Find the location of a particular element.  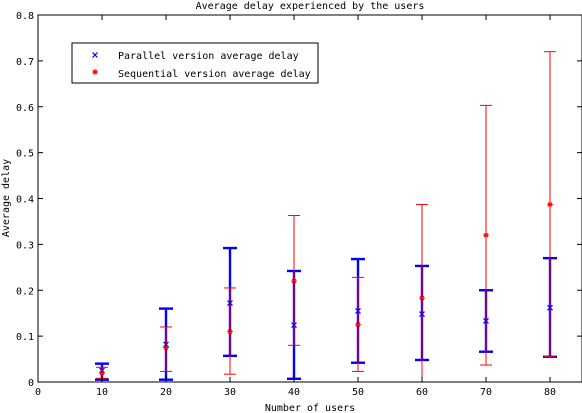

y-tick-label: 0.2 is located at coordinates (25, 291).